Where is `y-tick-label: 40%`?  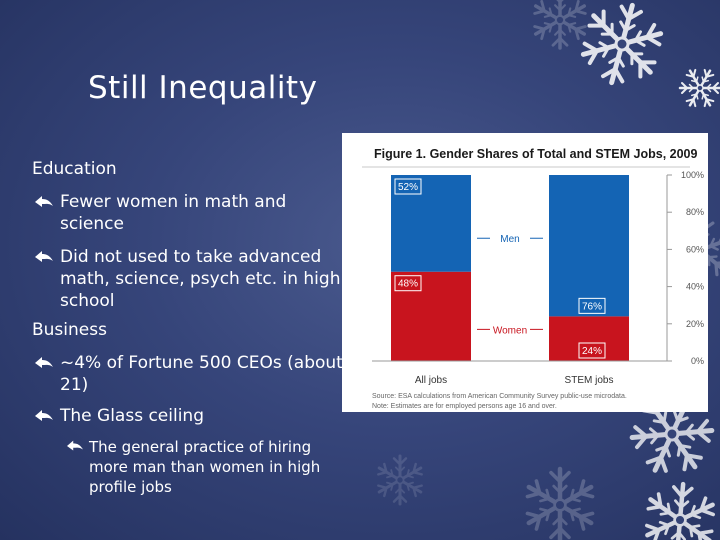 y-tick-label: 40% is located at coordinates (695, 287).